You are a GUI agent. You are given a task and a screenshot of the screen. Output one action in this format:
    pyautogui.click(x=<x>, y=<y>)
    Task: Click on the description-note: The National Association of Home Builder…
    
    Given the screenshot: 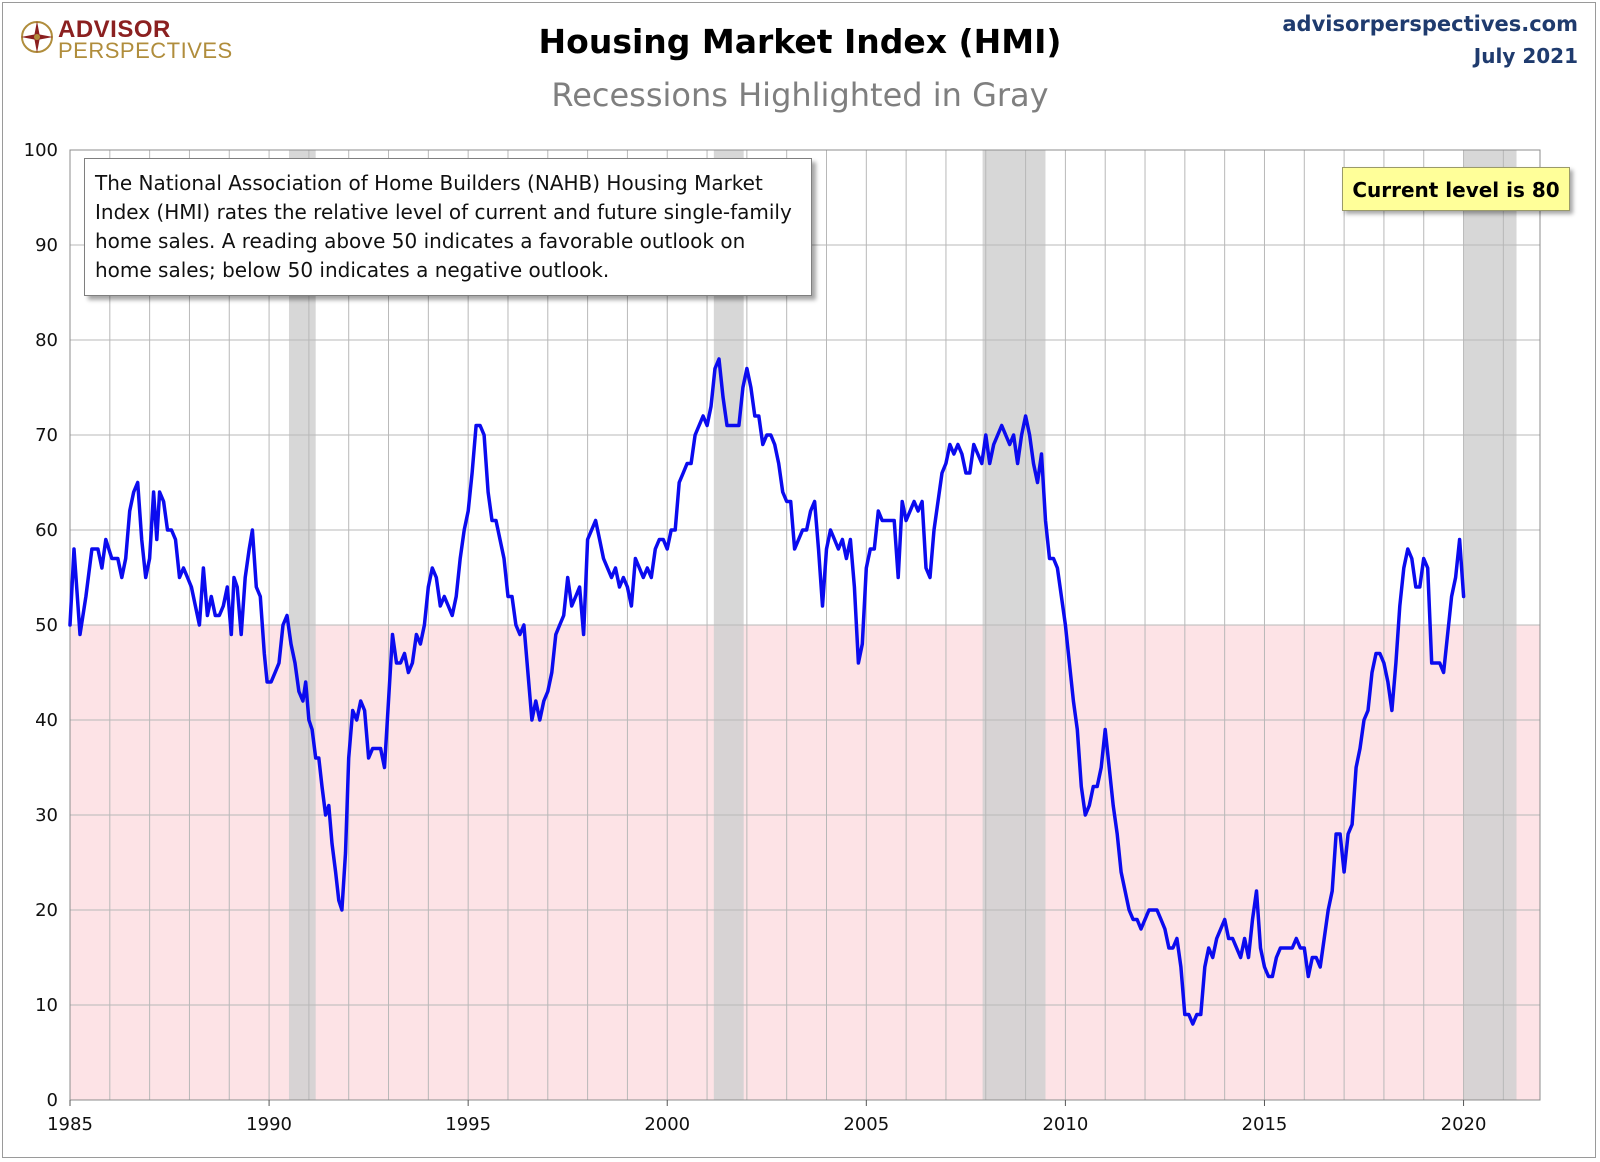 What is the action you would take?
    pyautogui.click(x=448, y=227)
    